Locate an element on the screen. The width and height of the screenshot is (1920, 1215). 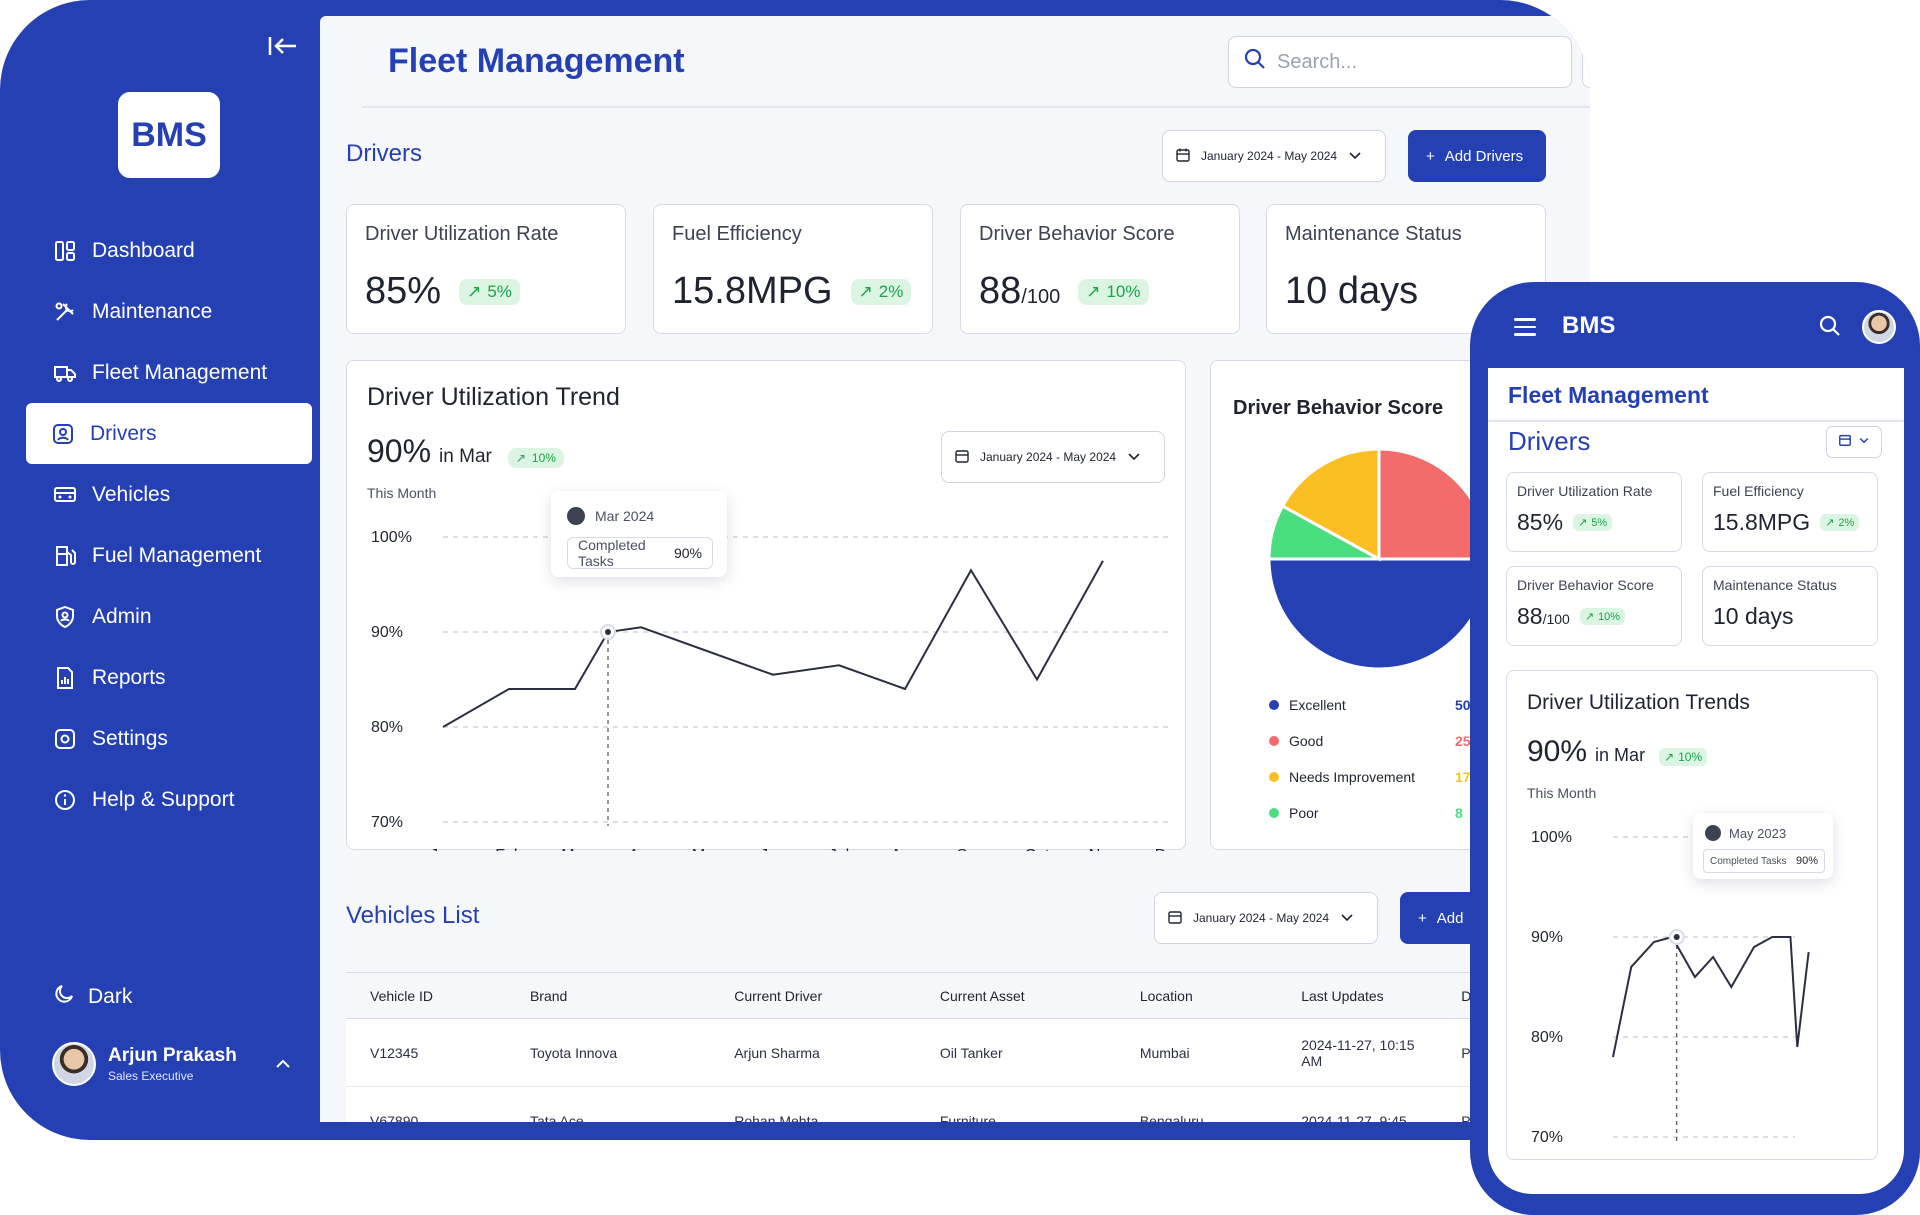
series-line is located at coordinates (1711, 996).